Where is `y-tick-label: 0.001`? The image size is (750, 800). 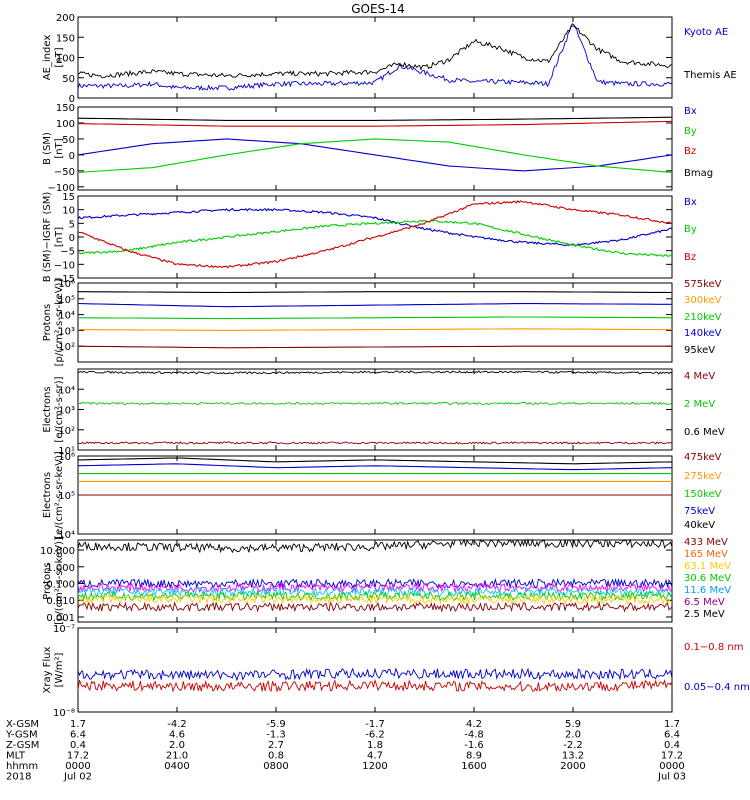
y-tick-label: 0.001 is located at coordinates (60, 618).